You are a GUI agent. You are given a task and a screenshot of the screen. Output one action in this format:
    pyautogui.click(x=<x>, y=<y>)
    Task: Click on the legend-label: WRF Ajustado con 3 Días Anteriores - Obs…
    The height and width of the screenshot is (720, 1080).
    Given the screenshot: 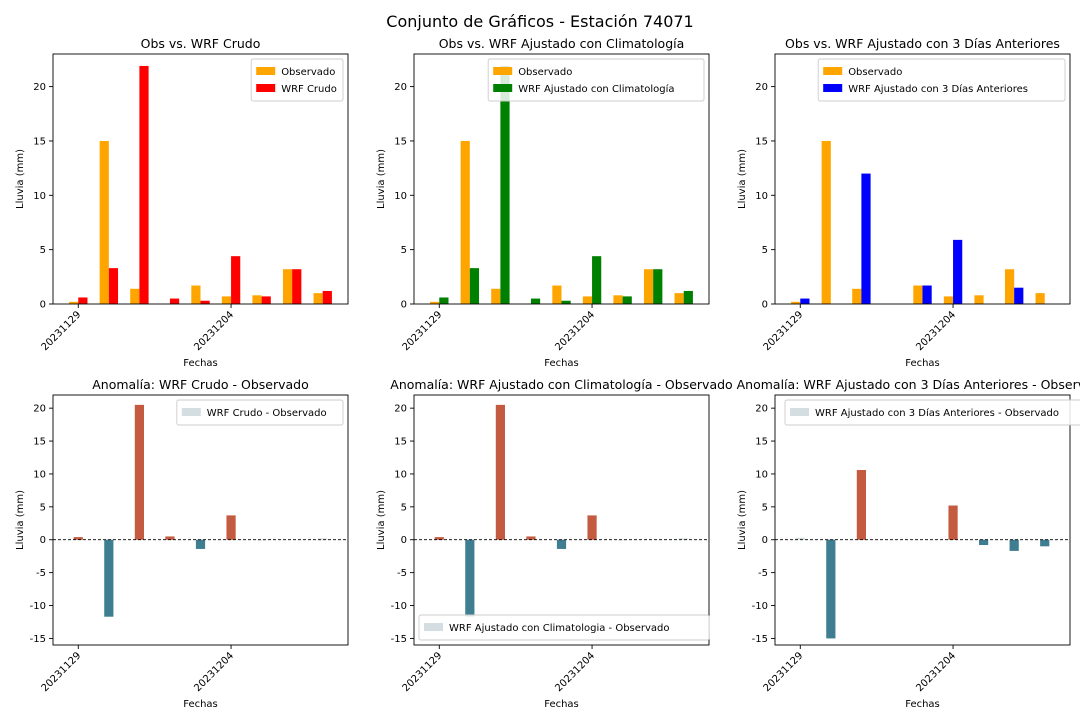 What is the action you would take?
    pyautogui.click(x=937, y=413)
    